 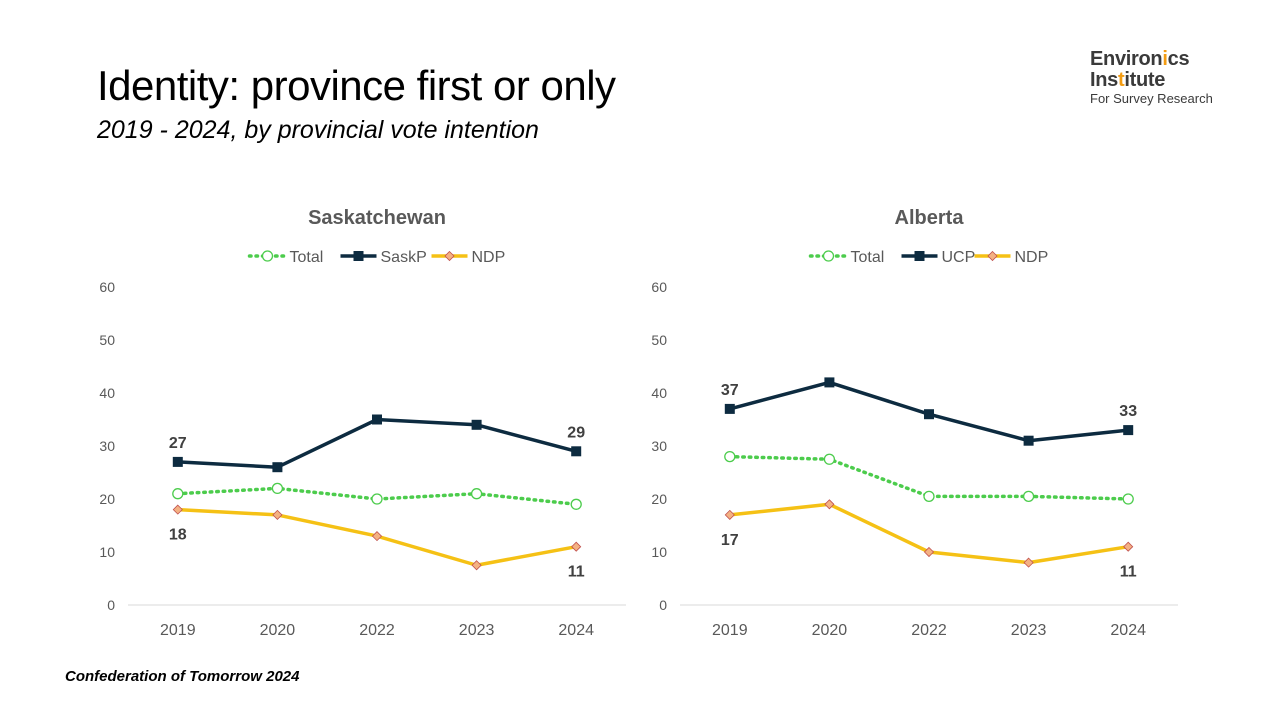 What do you see at coordinates (576, 432) in the screenshot?
I see `data-label-party: 29` at bounding box center [576, 432].